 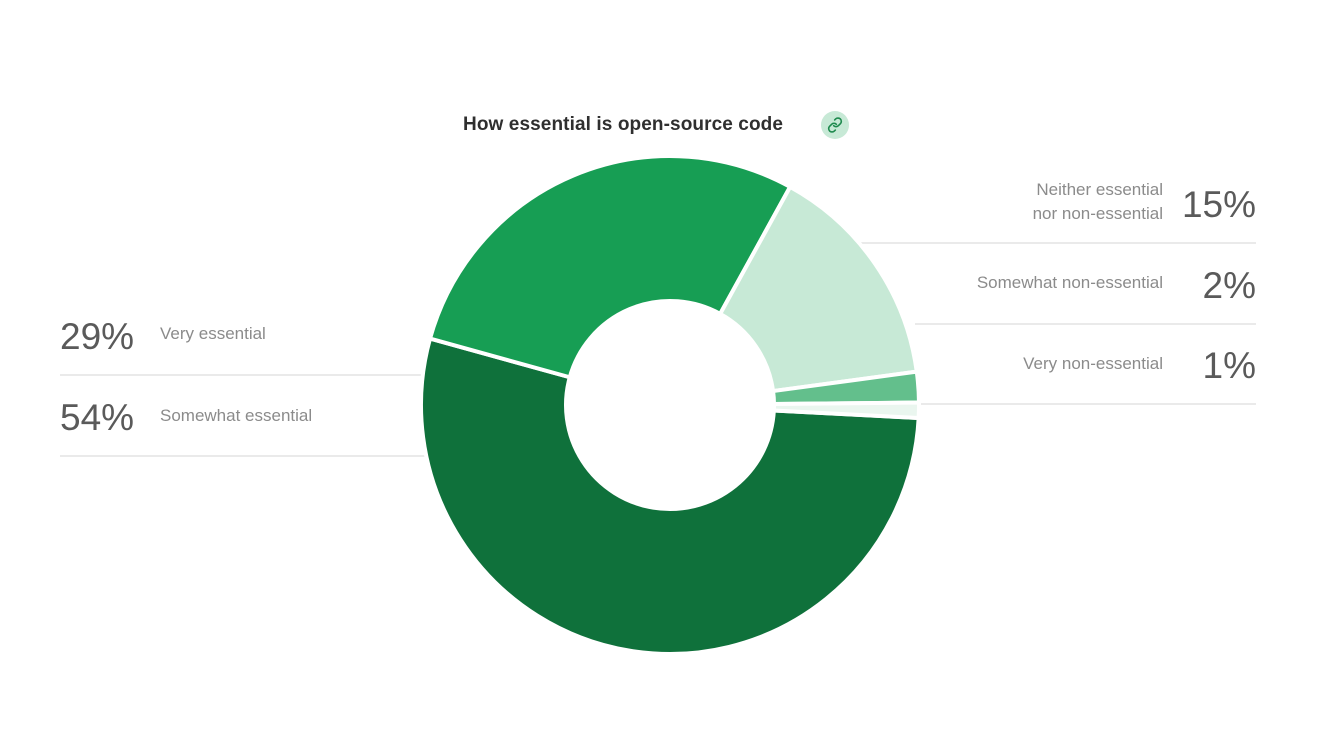 What do you see at coordinates (1229, 365) in the screenshot?
I see `percent-label-very-non-essential: 1%` at bounding box center [1229, 365].